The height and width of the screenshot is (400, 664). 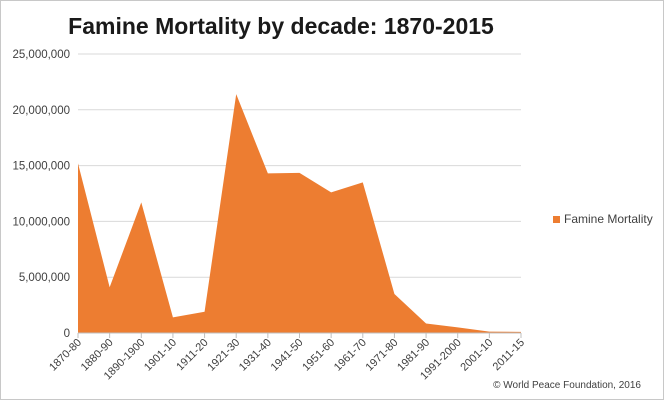 What do you see at coordinates (567, 385) in the screenshot?
I see `credit-text: © World Peace Foundation, 2016` at bounding box center [567, 385].